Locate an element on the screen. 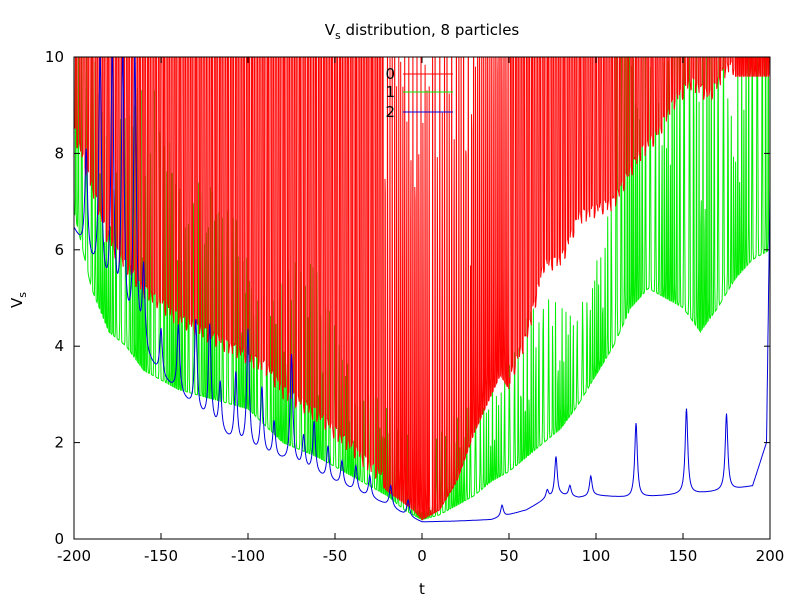 This screenshot has height=600, width=800. y-tick-label: 8 is located at coordinates (59, 153).